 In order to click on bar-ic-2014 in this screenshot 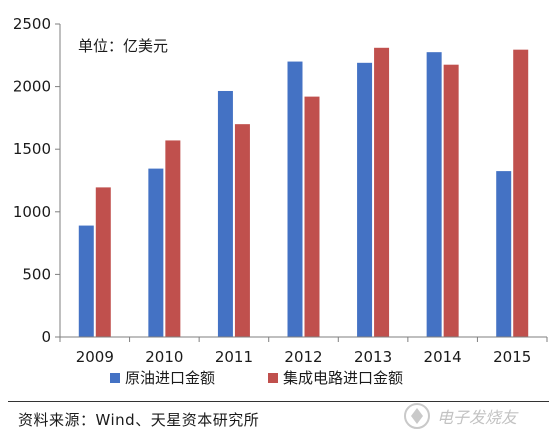, I will do `click(451, 200)`.